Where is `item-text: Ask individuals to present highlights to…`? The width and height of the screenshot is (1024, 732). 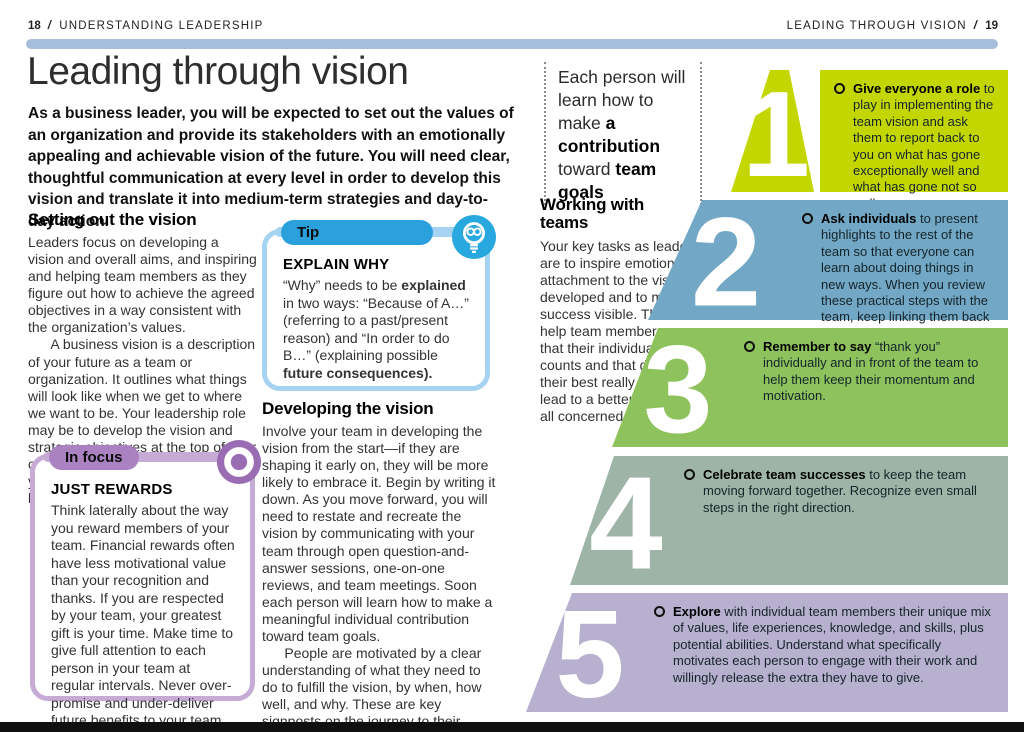
item-text: Ask individuals to present highlights to… is located at coordinates (908, 276).